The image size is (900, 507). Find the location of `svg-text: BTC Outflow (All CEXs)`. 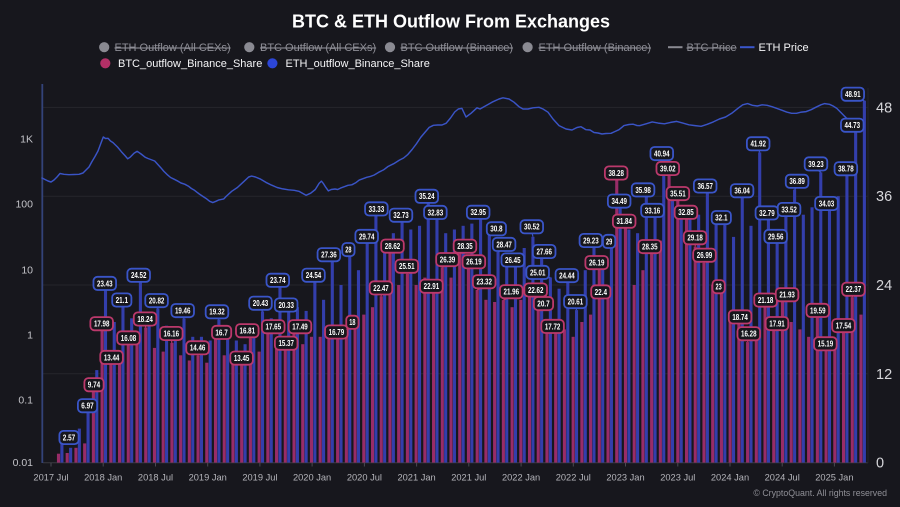

svg-text: BTC Outflow (All CEXs) is located at coordinates (318, 48).